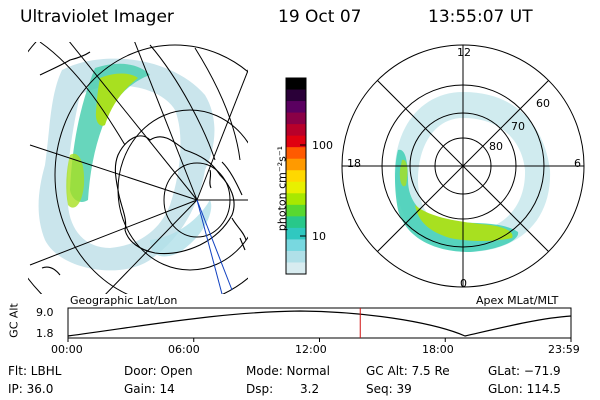  What do you see at coordinates (310, 389) in the screenshot?
I see `info-dsp-value: 3.2` at bounding box center [310, 389].